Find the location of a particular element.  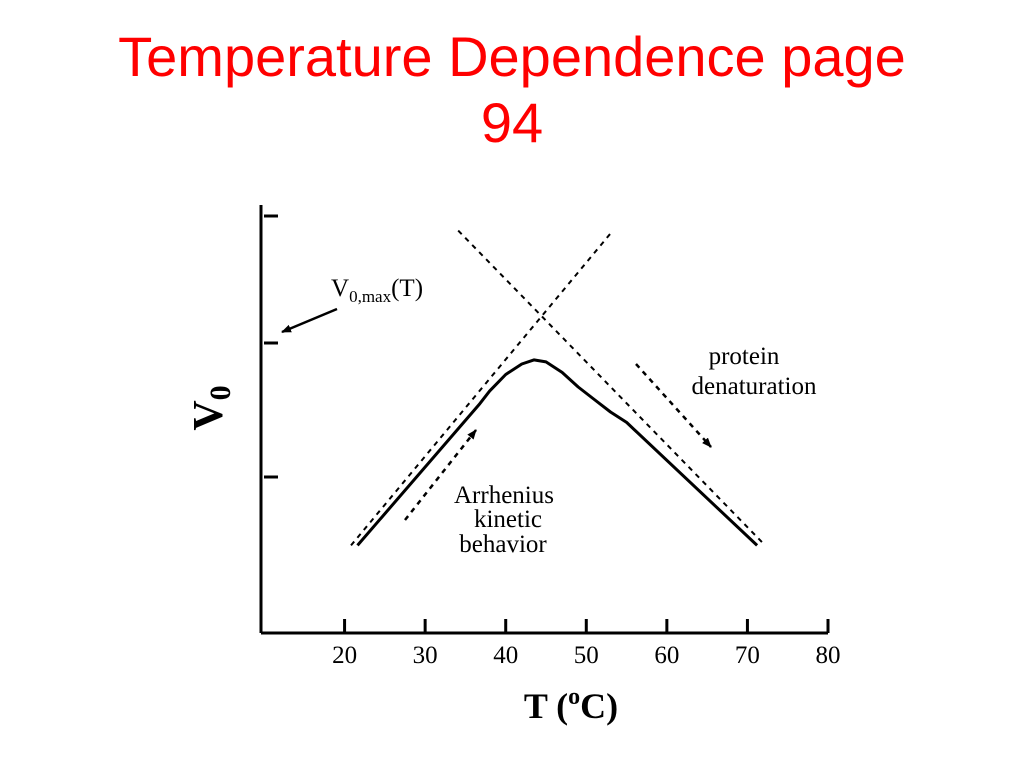

vmax-annotation-sub: 0,max is located at coordinates (370, 296).